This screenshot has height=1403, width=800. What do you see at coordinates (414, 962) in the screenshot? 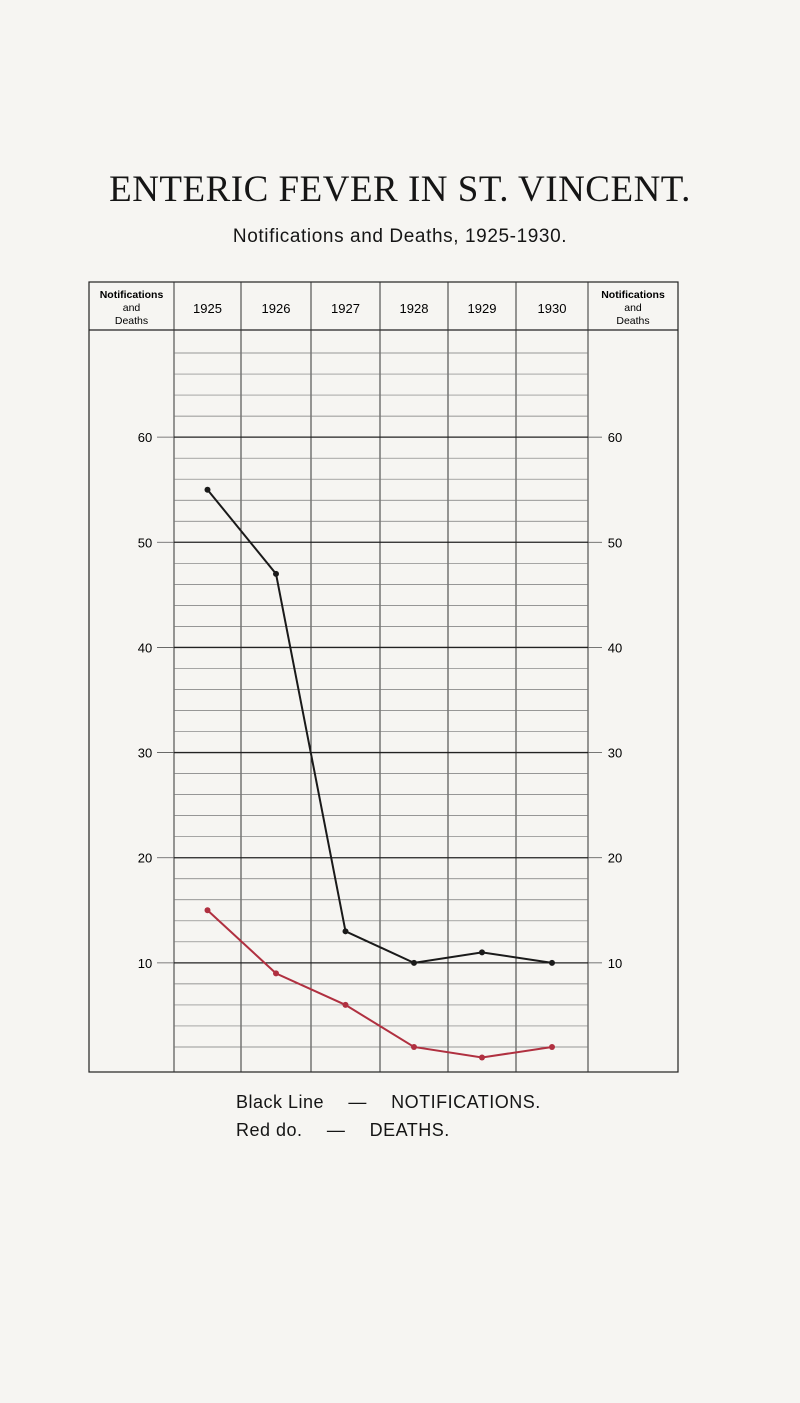
I see `notifications-point-1928` at bounding box center [414, 962].